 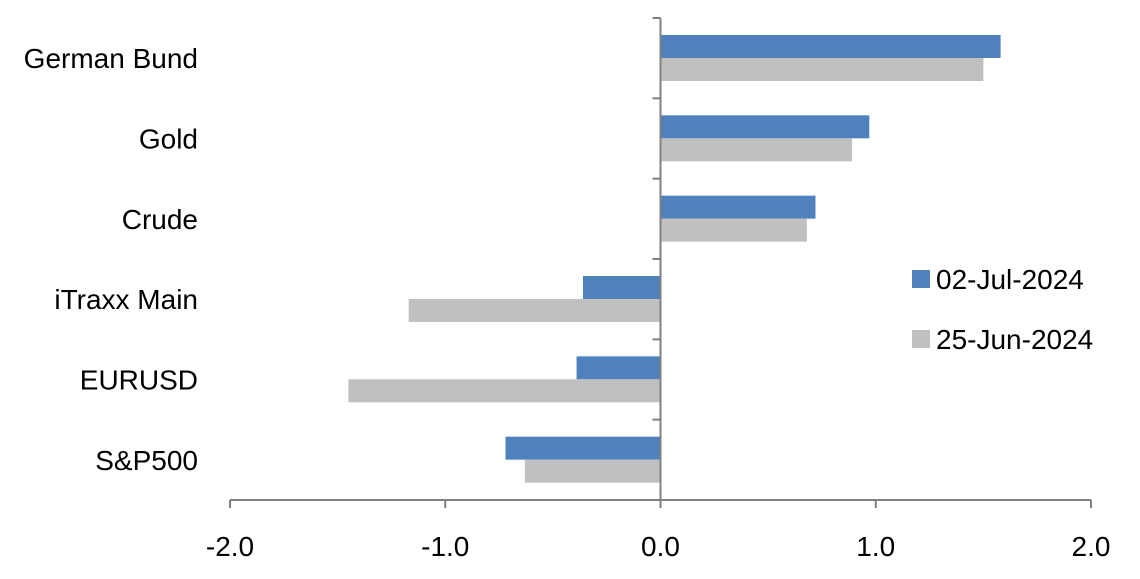 What do you see at coordinates (139, 380) in the screenshot?
I see `category-label: EURUSD` at bounding box center [139, 380].